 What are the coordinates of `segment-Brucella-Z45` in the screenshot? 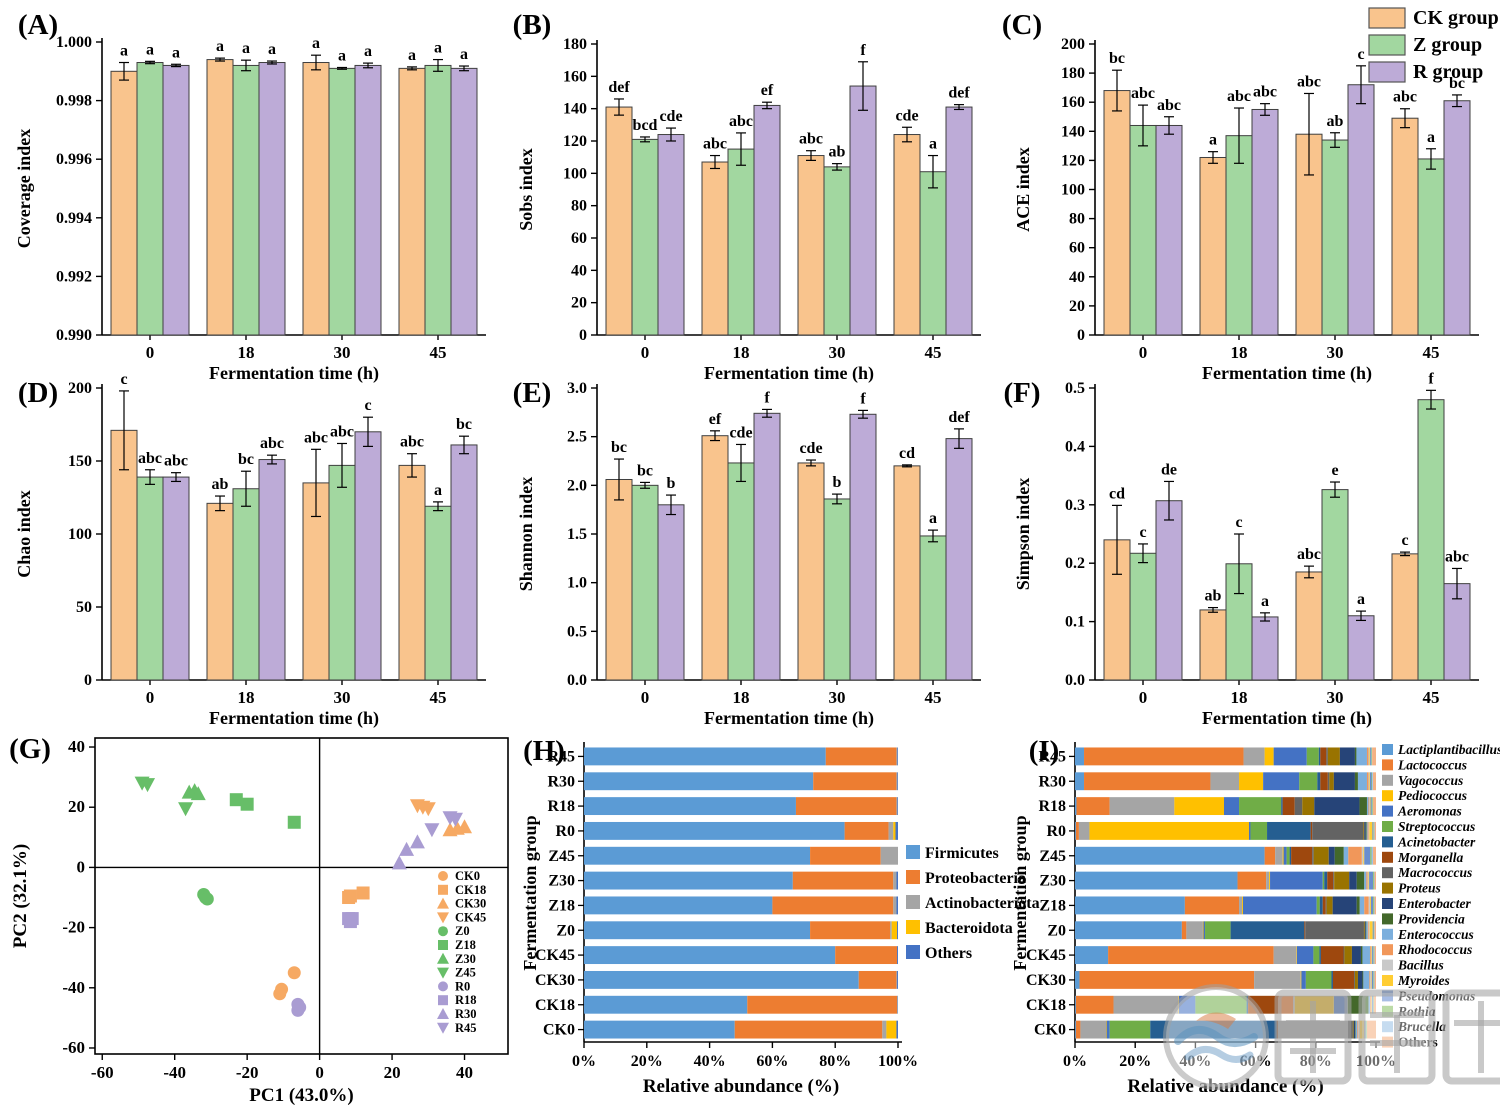 It's located at (1372, 855).